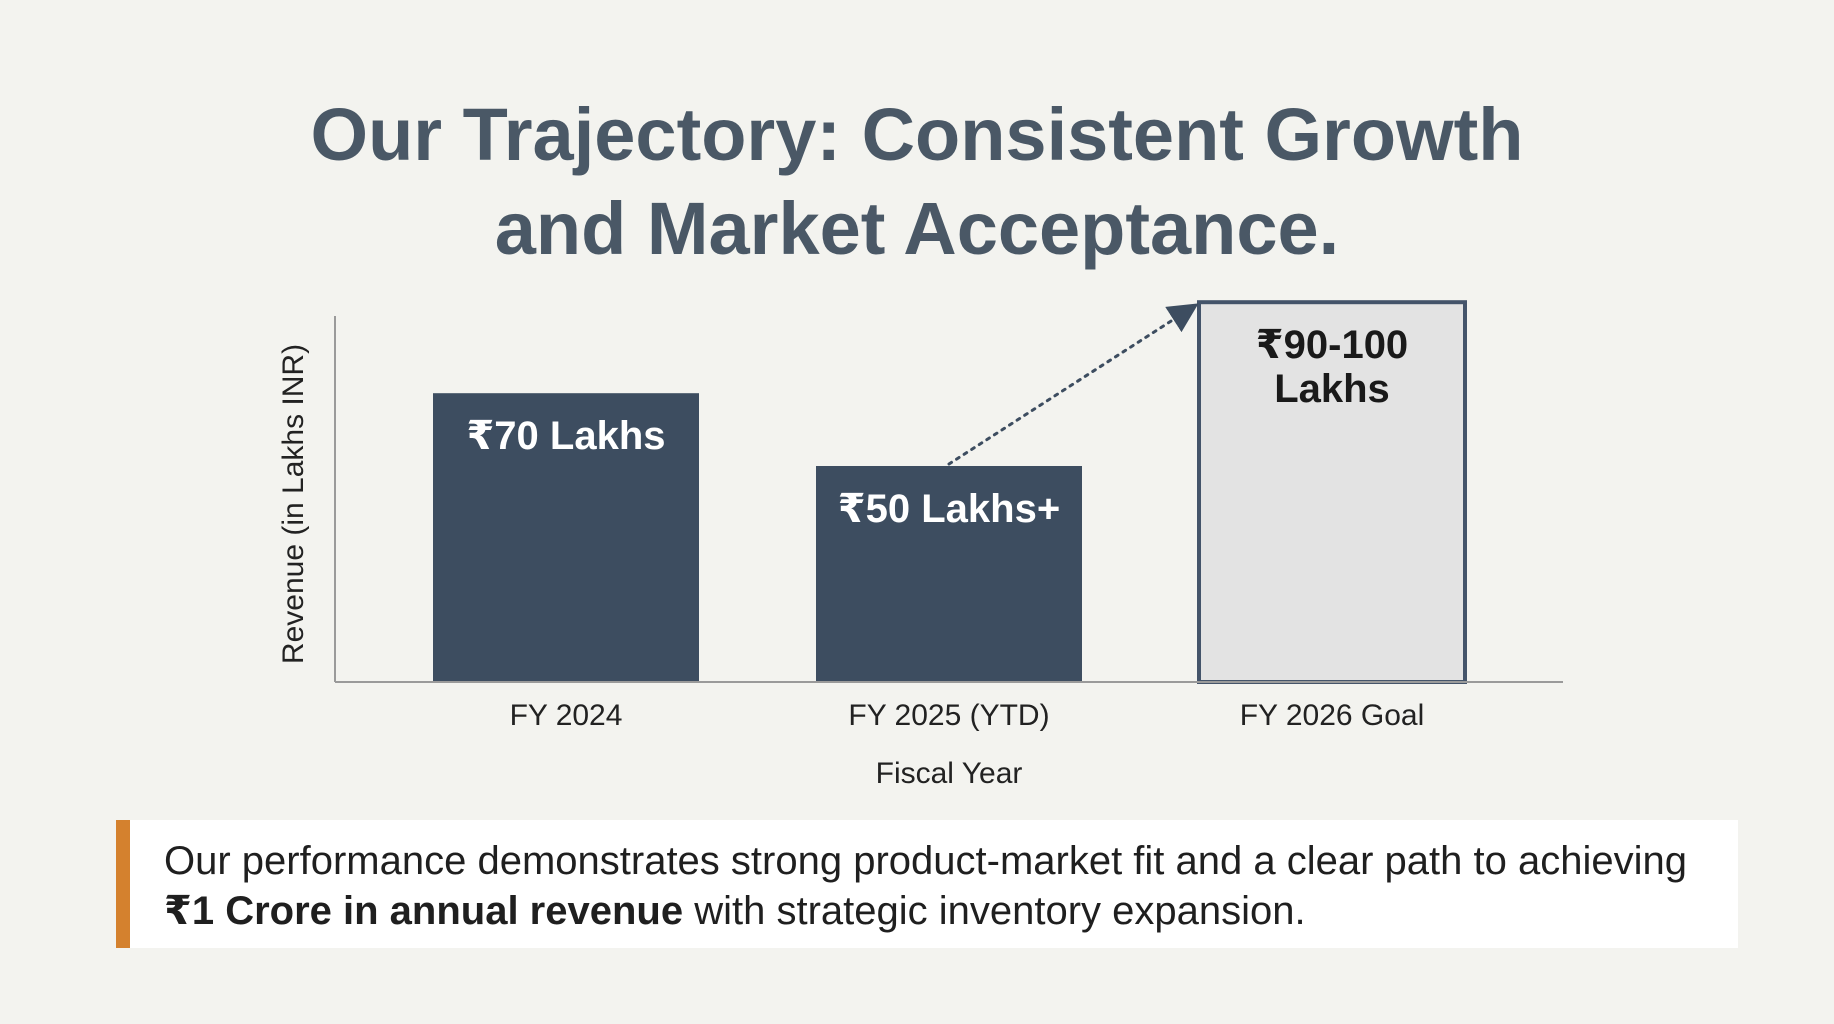  What do you see at coordinates (424, 911) in the screenshot?
I see `callout-highlight: ₹1 Crore in annual revenue` at bounding box center [424, 911].